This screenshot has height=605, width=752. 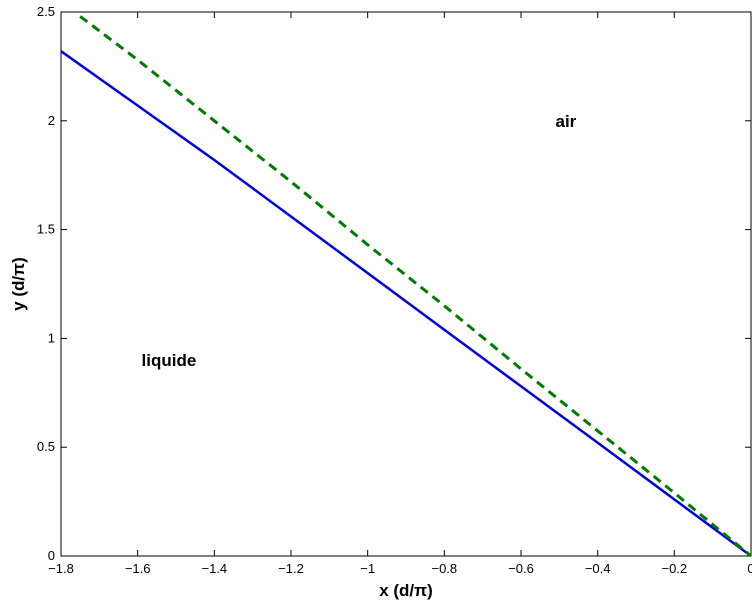 What do you see at coordinates (51, 120) in the screenshot?
I see `y-tick-label: 2` at bounding box center [51, 120].